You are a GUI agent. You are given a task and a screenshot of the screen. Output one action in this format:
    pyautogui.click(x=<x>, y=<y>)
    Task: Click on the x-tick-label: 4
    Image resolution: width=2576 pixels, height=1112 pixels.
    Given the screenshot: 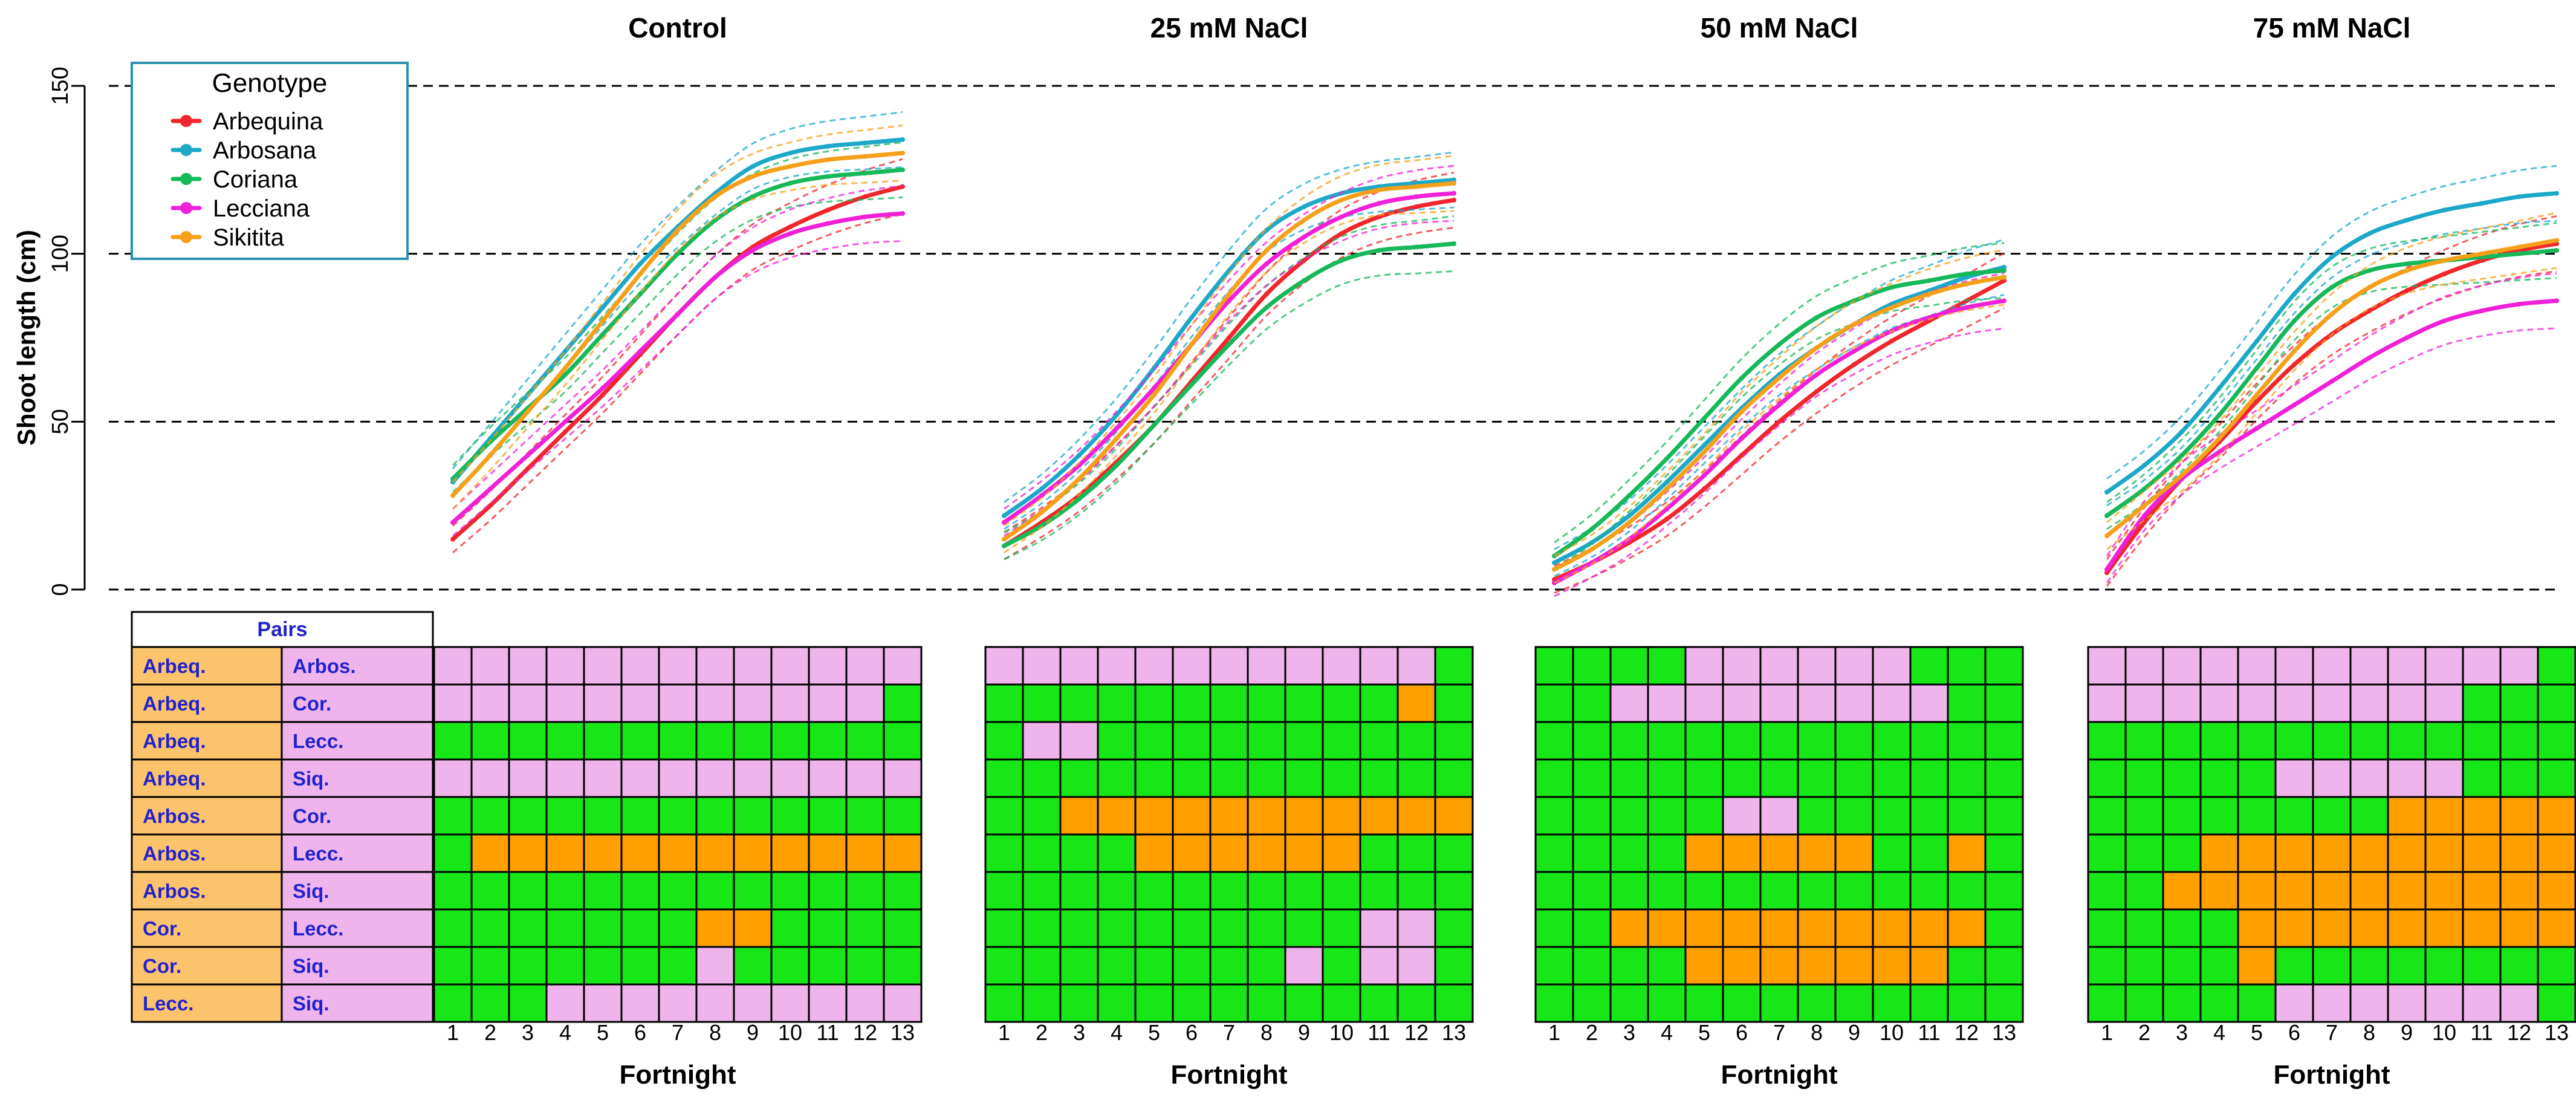 What is the action you would take?
    pyautogui.click(x=1667, y=1032)
    